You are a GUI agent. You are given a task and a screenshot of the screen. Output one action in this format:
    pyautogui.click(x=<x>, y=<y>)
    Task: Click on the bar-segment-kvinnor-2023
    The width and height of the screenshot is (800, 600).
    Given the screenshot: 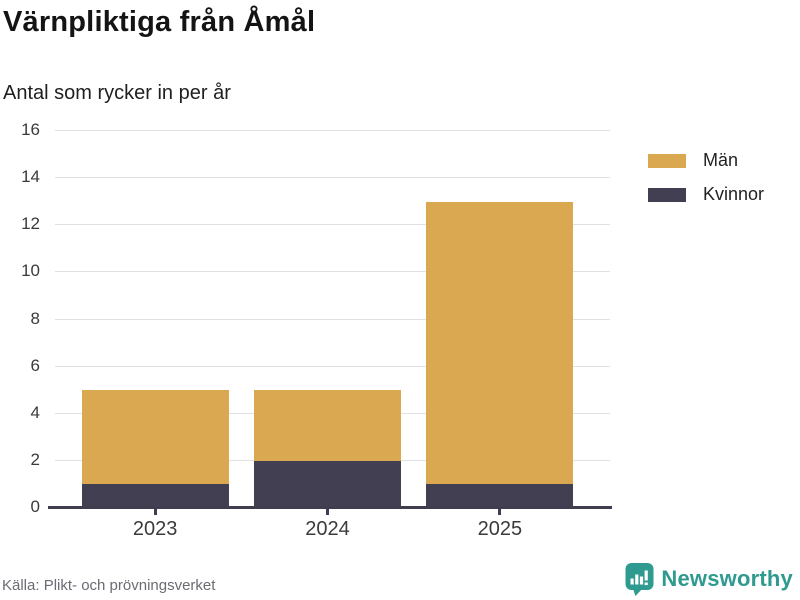 What is the action you would take?
    pyautogui.click(x=155, y=496)
    